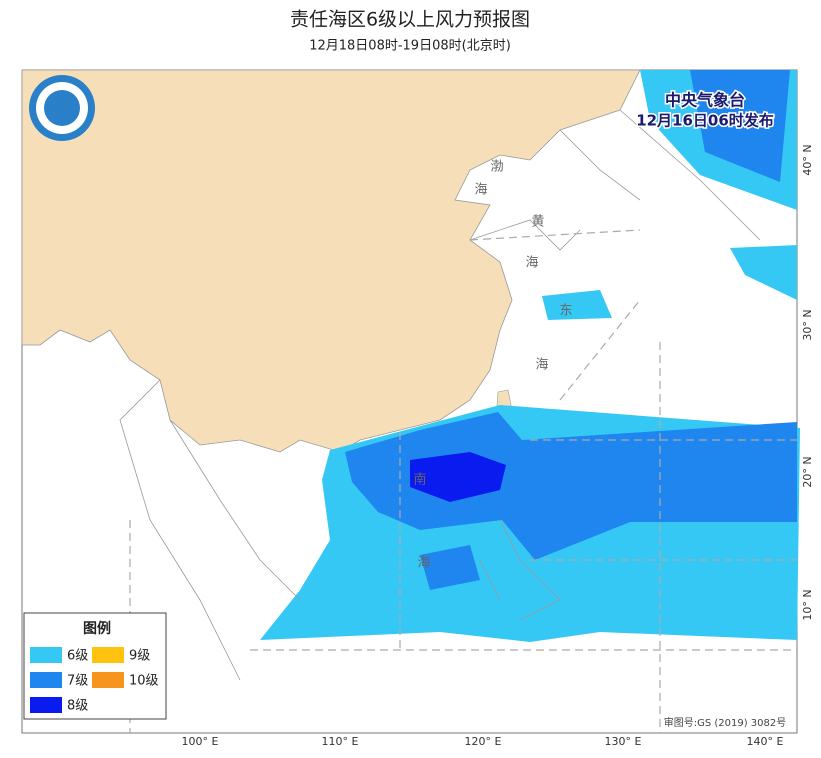 The height and width of the screenshot is (758, 821). Describe the element at coordinates (807, 471) in the screenshot. I see `latitude-label: 20° N` at that location.